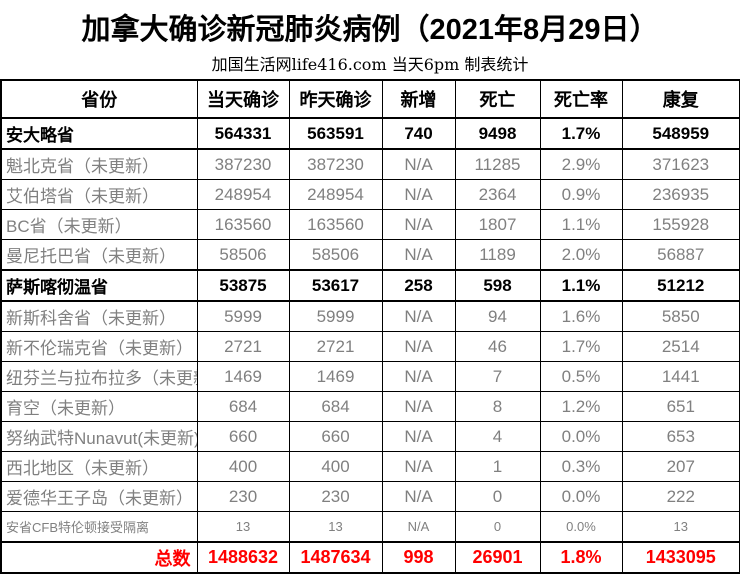 The image size is (740, 581). I want to click on death-rate-cell: 0.5%, so click(581, 376).